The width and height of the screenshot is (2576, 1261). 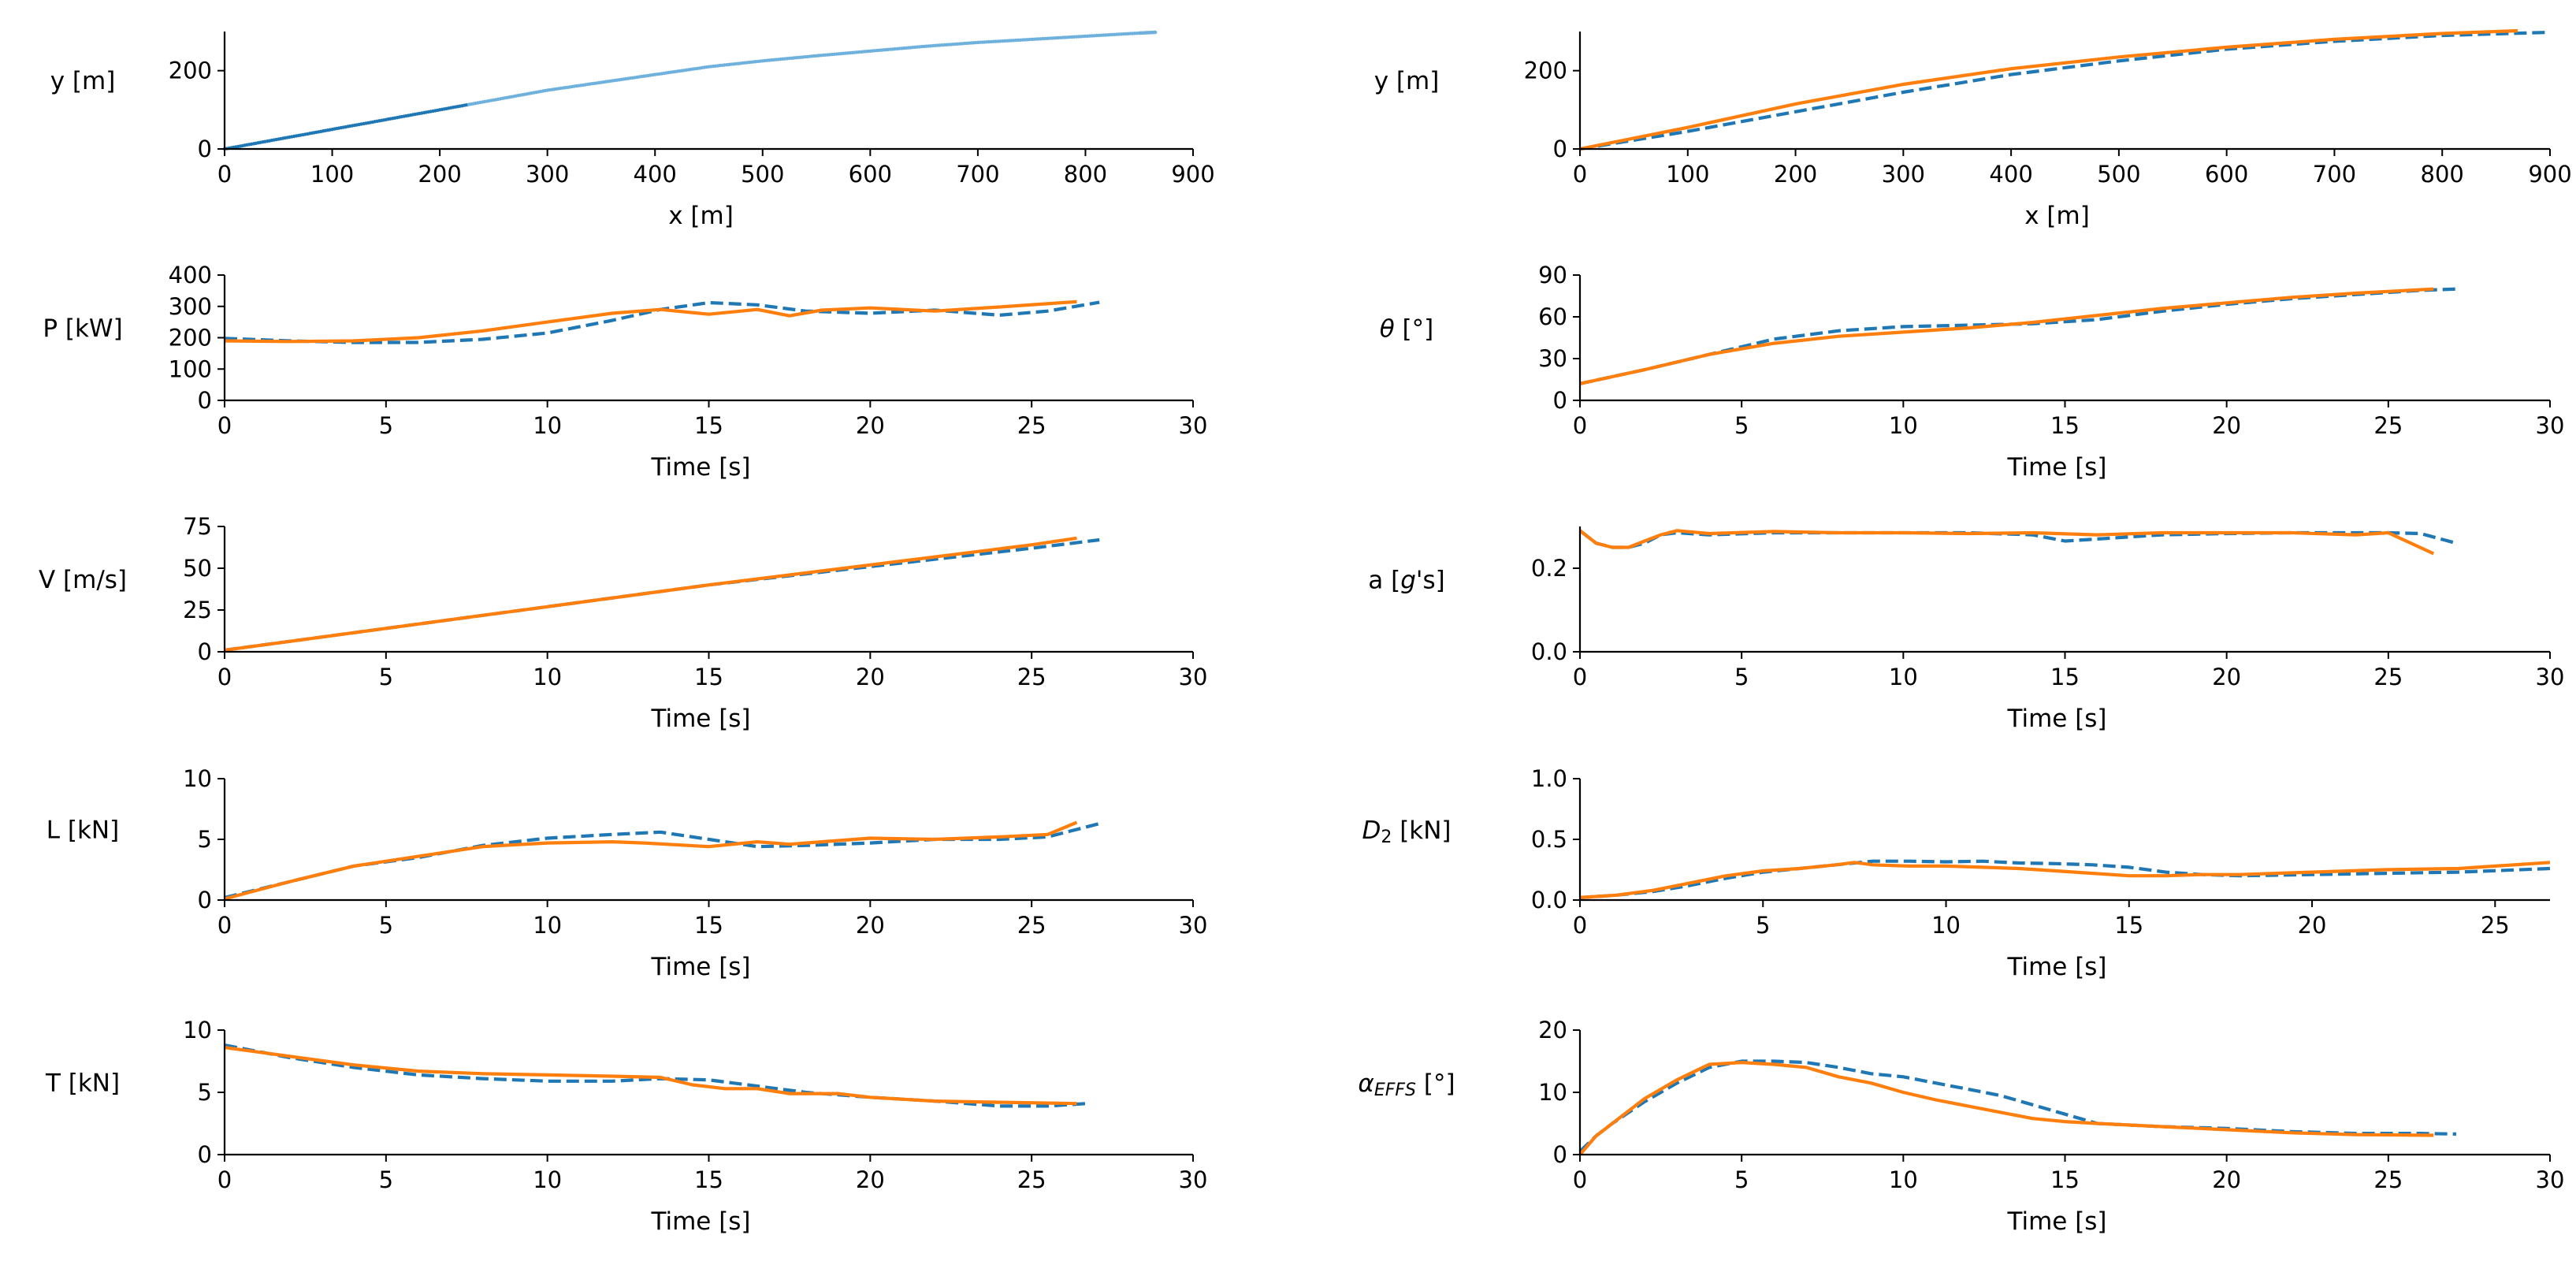 I want to click on y-tick-label: 5, so click(x=205, y=839).